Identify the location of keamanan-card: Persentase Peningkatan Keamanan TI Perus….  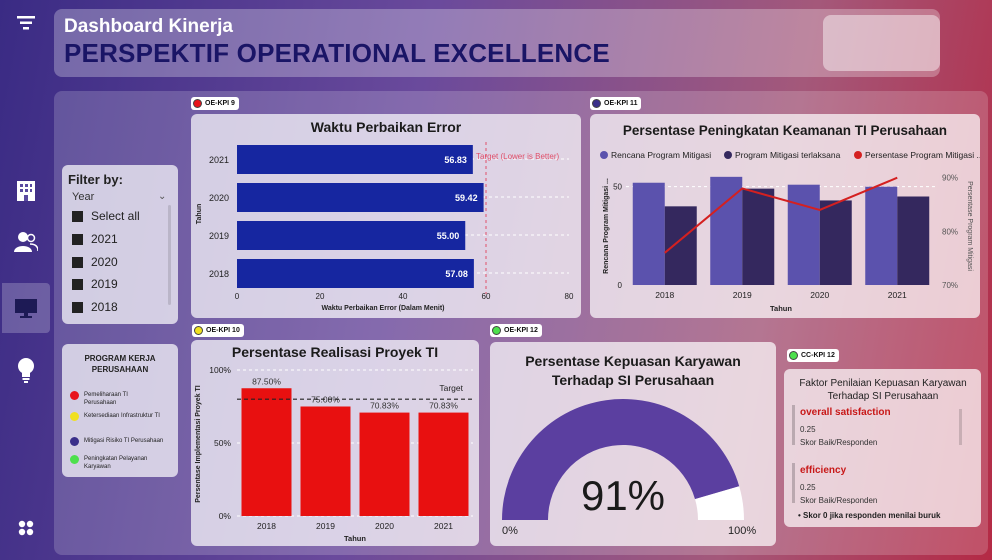
(785, 216).